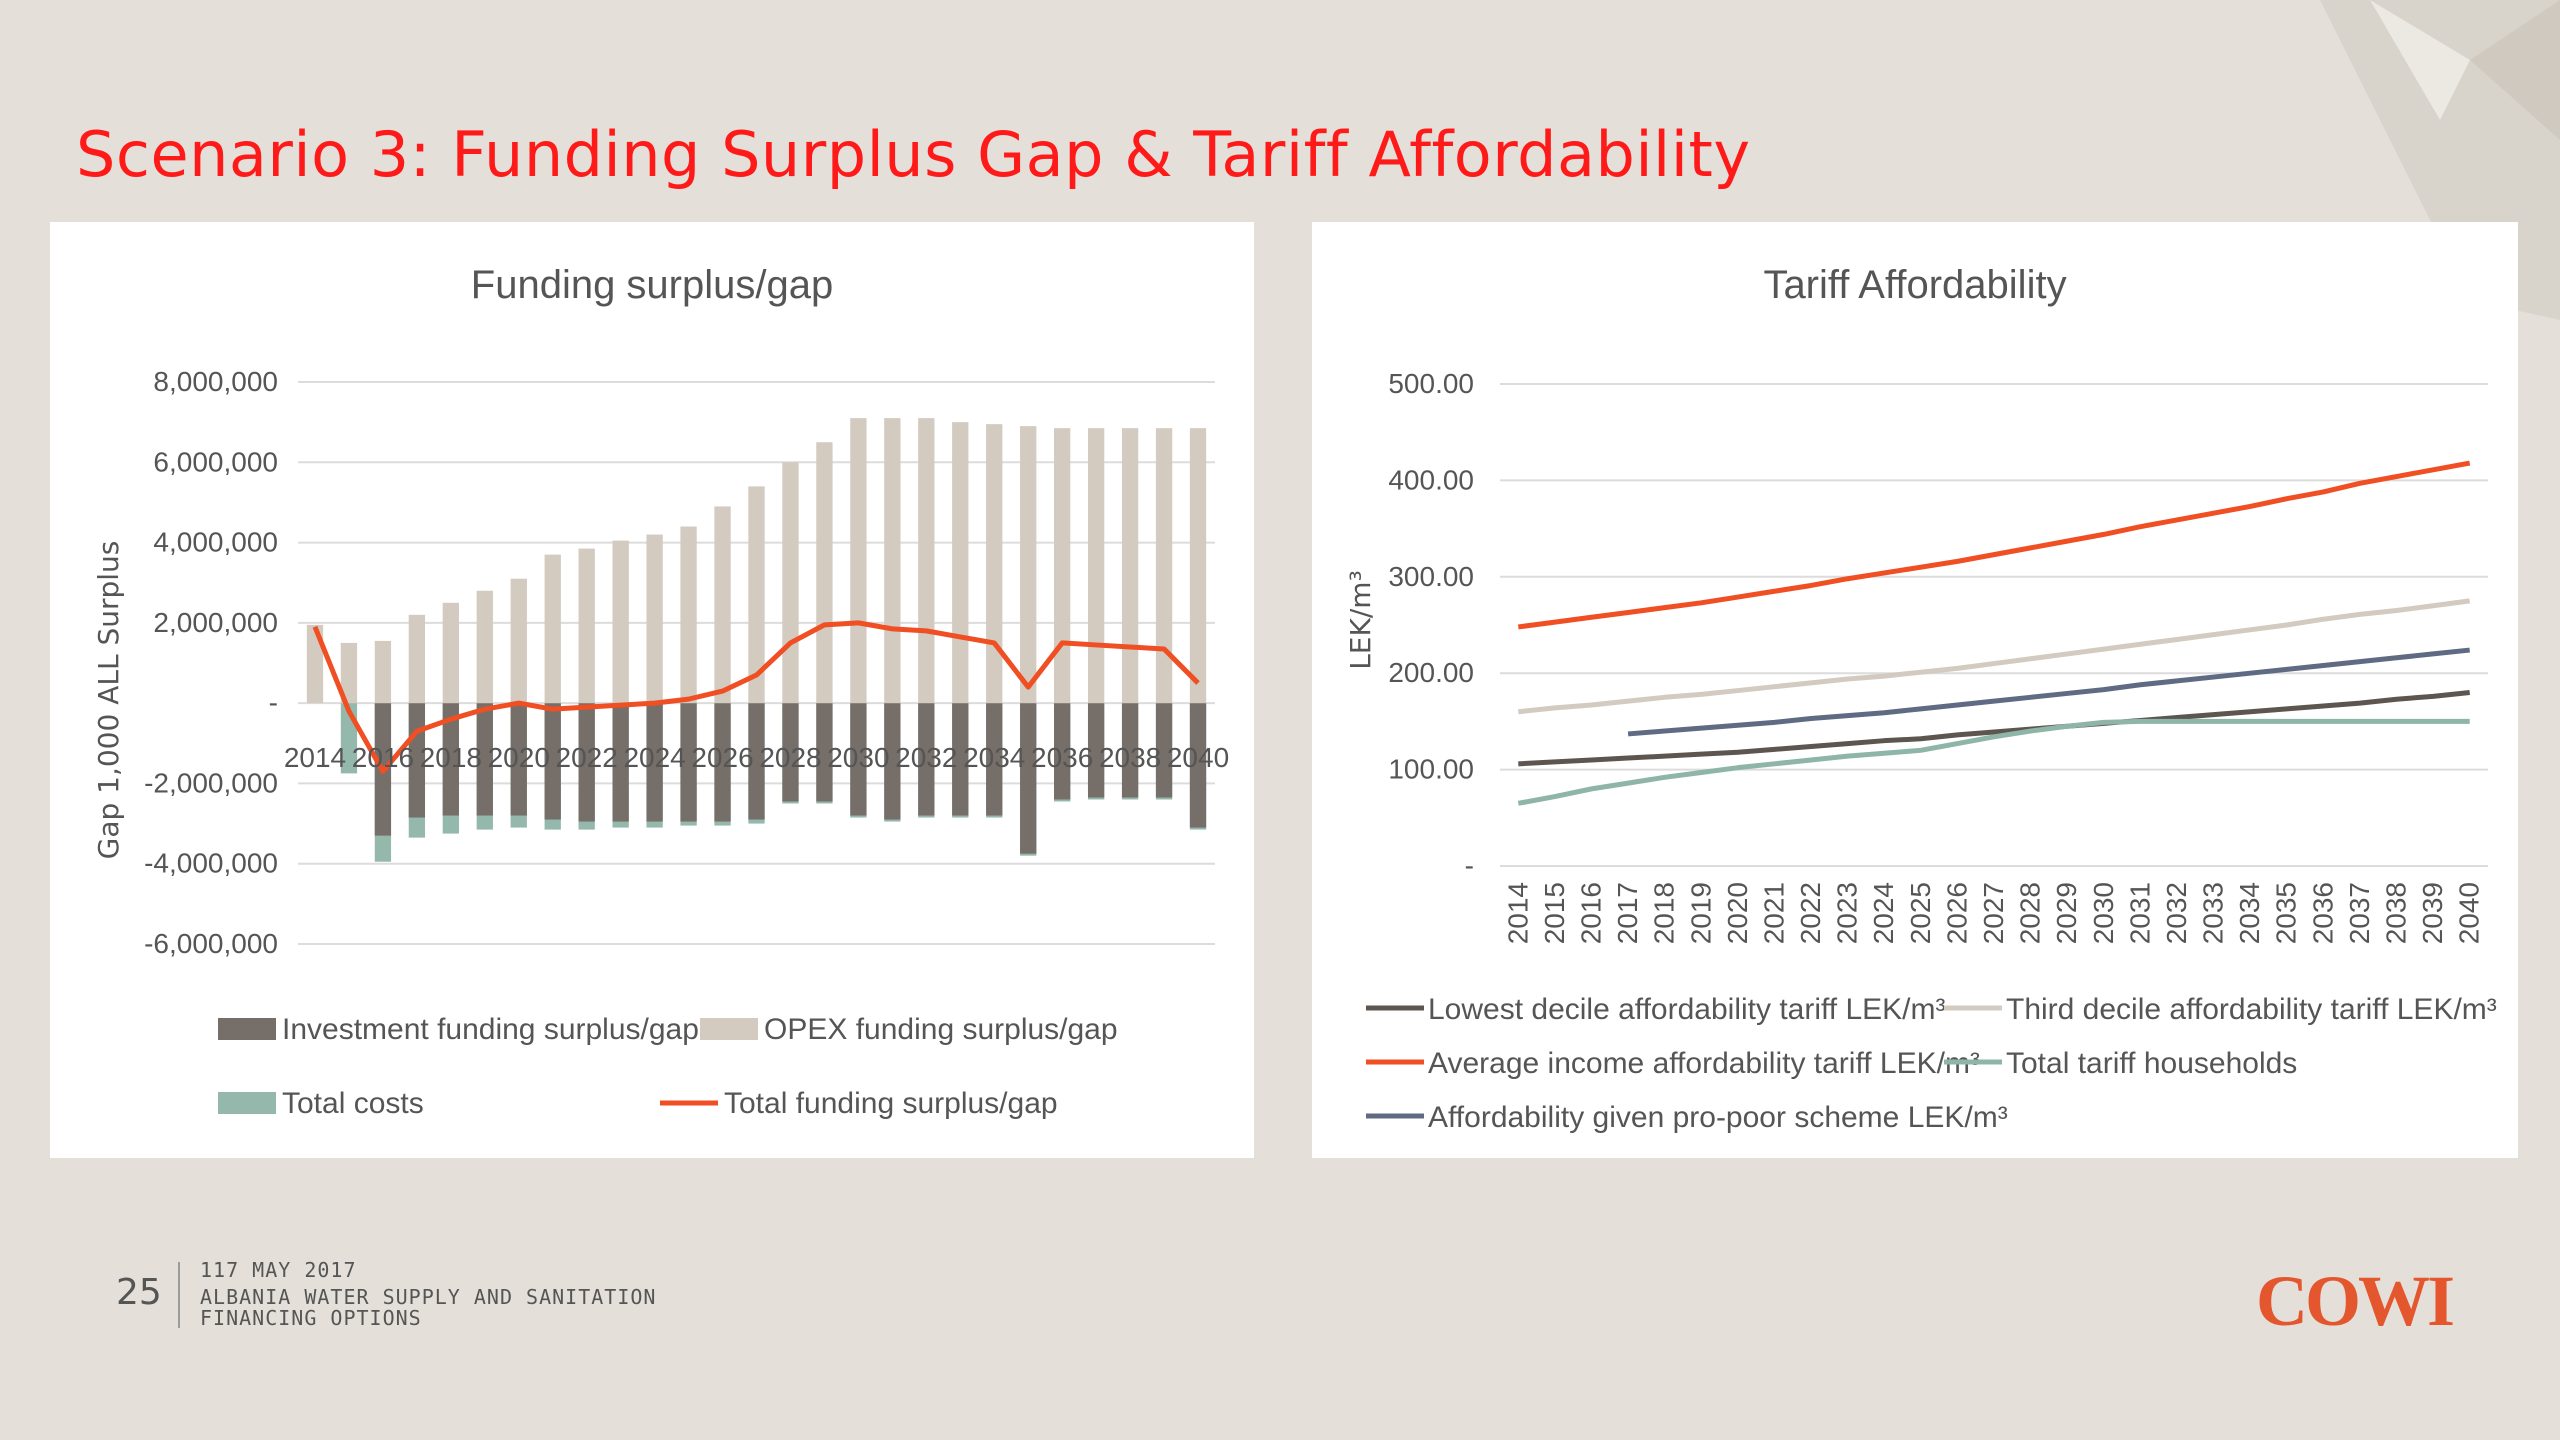 Image resolution: width=2560 pixels, height=1440 pixels. Describe the element at coordinates (1431, 672) in the screenshot. I see `y-tick-label: 200.00` at that location.